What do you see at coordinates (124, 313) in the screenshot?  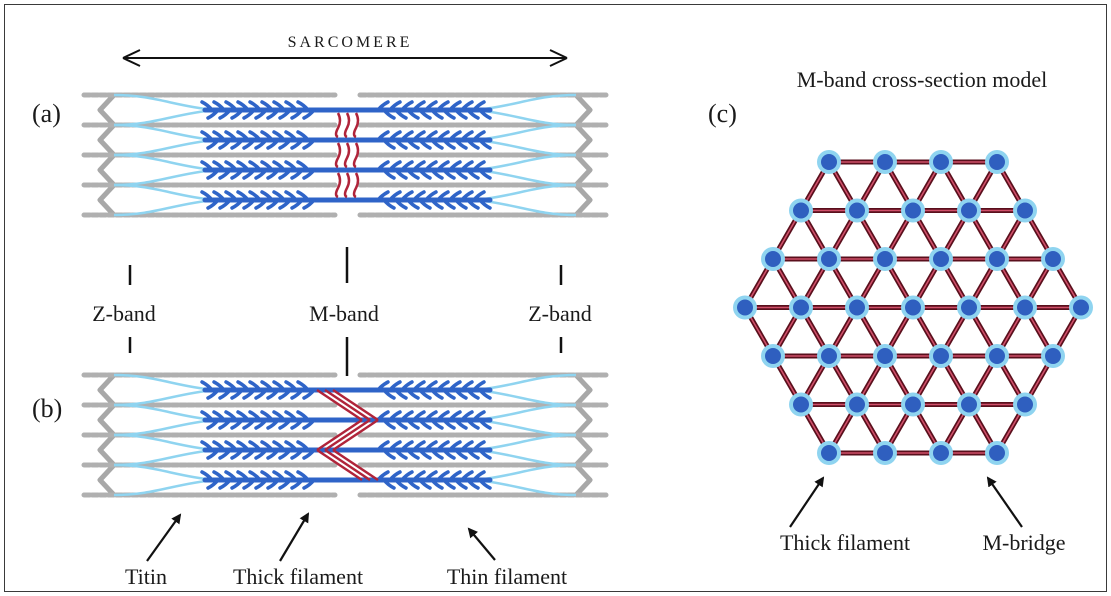 I see `z-band-left-label: Z-band` at bounding box center [124, 313].